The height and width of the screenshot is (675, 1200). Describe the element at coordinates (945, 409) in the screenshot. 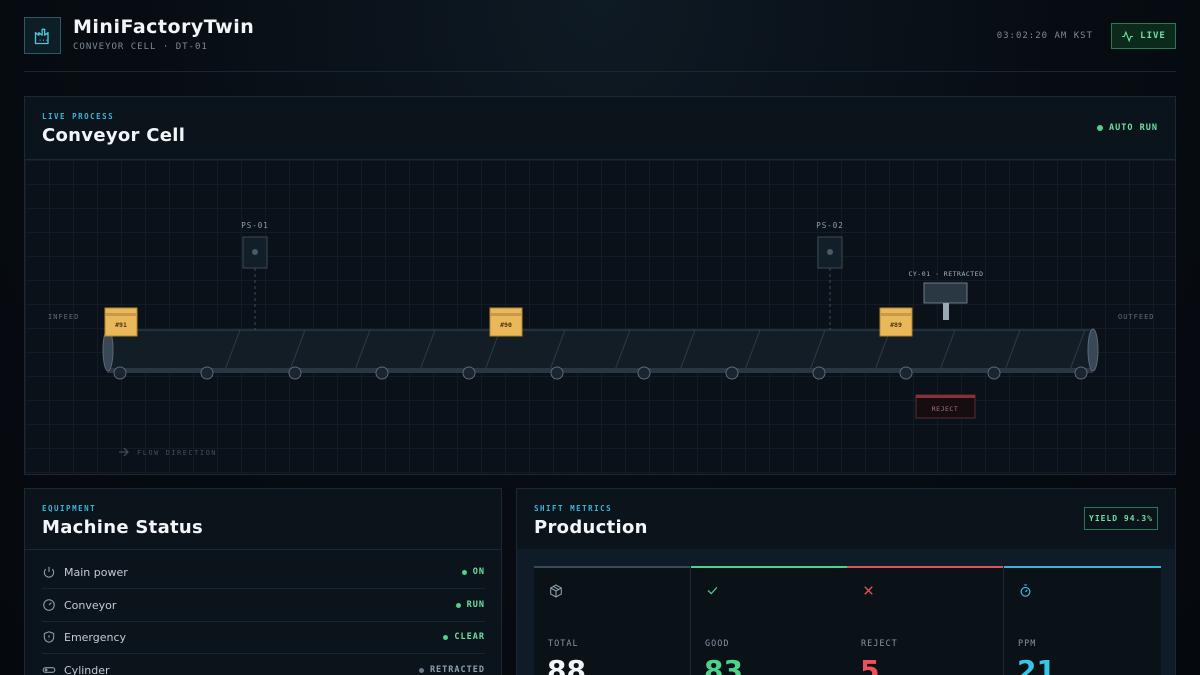

I see `reject-bin-label: REJECT` at that location.